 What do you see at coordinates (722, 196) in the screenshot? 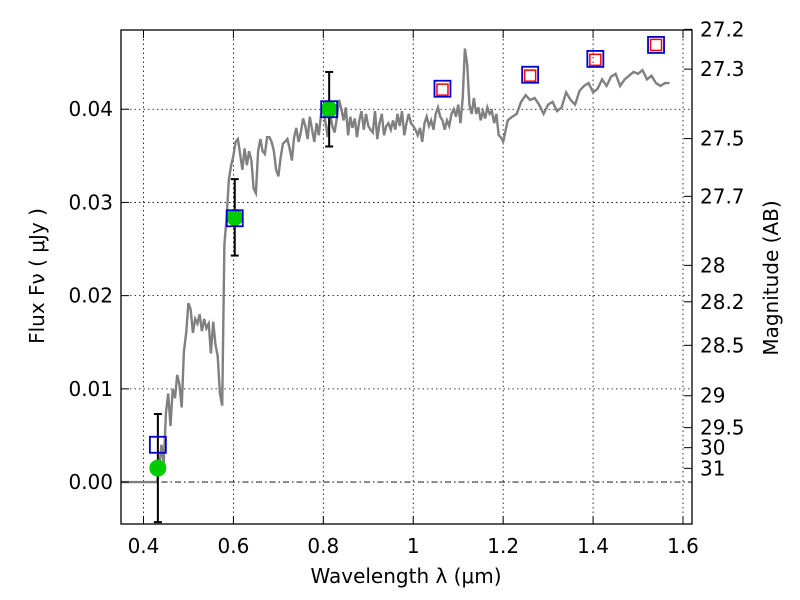
I see `magnitude-tick-label: 27.7` at bounding box center [722, 196].